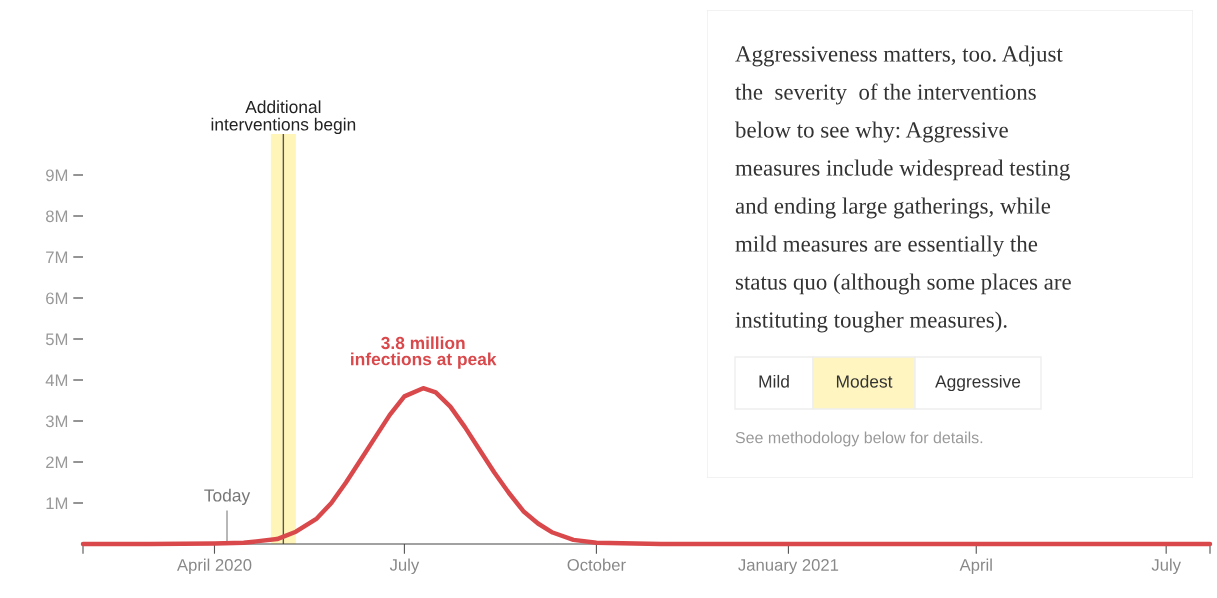 This screenshot has height=598, width=1217. What do you see at coordinates (864, 381) in the screenshot?
I see `category-label: Modest` at bounding box center [864, 381].